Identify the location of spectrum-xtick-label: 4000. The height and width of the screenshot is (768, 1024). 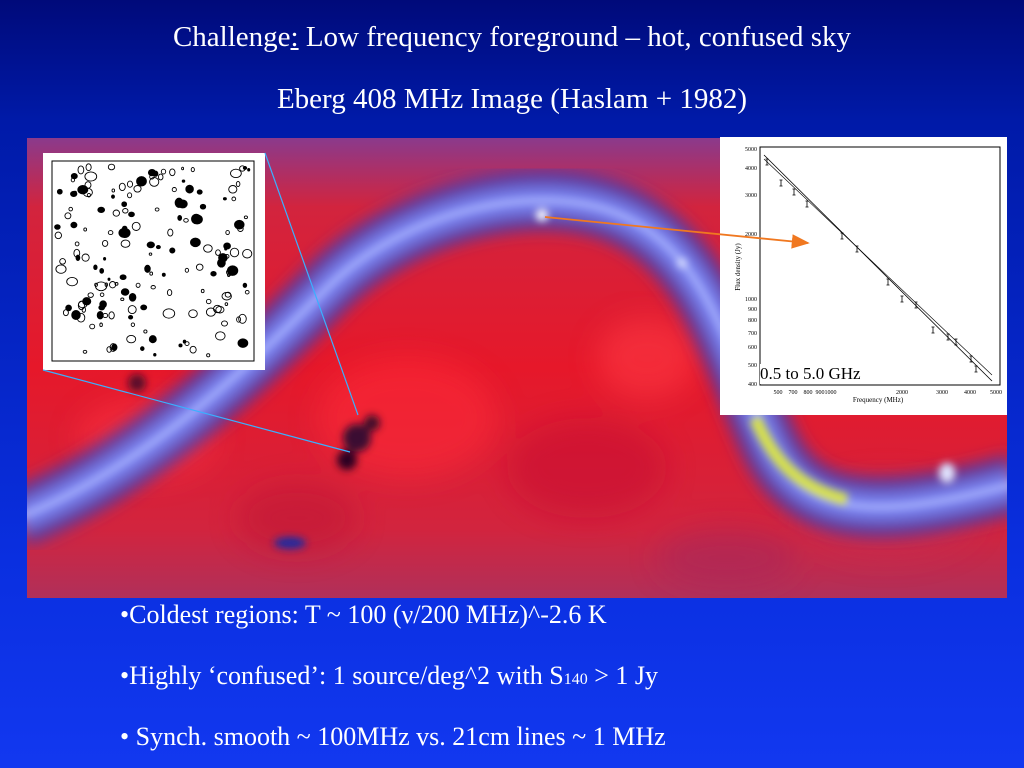
(970, 393).